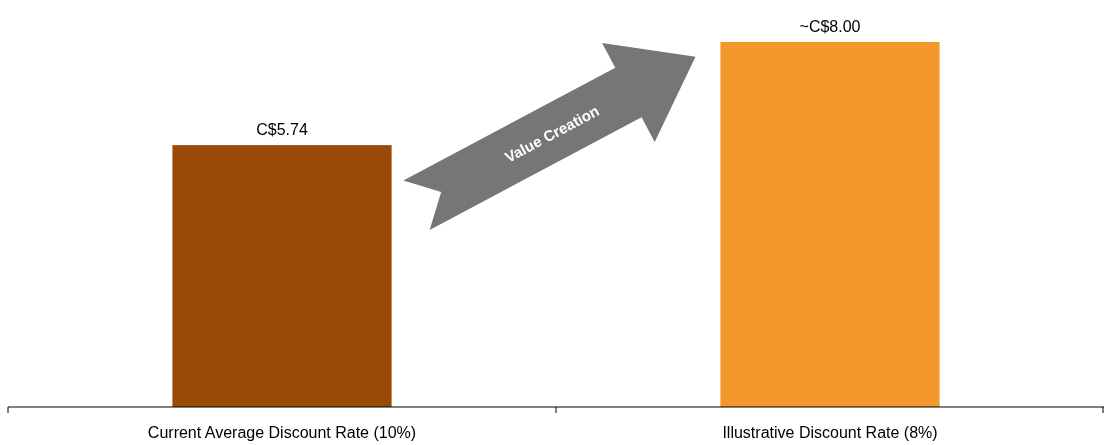 This screenshot has height=445, width=1104. I want to click on data-label: C$5.74, so click(282, 130).